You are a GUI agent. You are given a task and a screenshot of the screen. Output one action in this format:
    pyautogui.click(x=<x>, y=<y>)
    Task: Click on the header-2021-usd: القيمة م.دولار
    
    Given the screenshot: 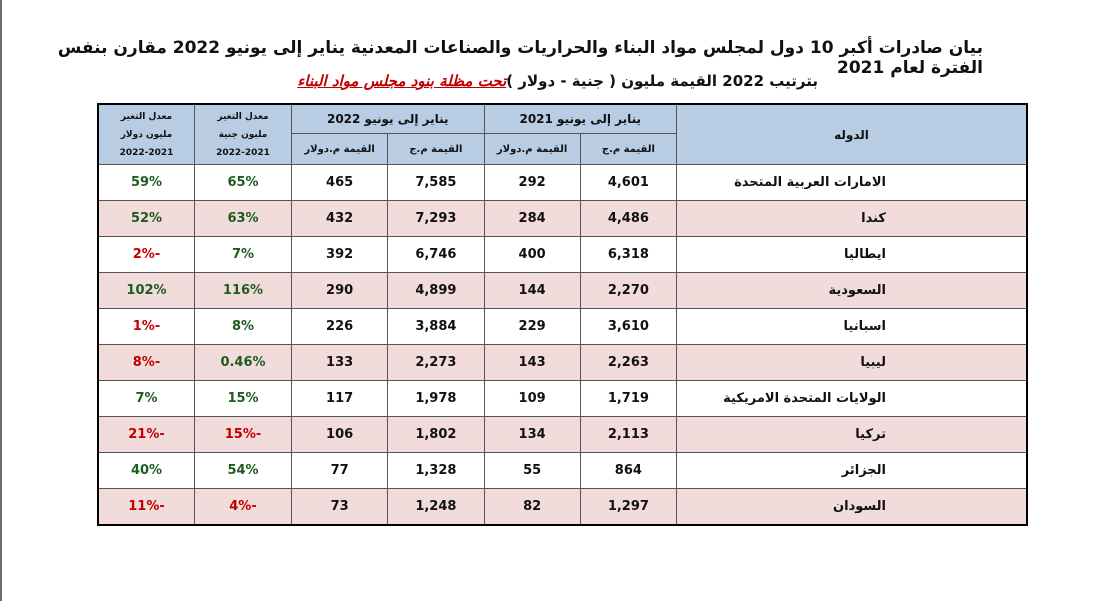 What is the action you would take?
    pyautogui.click(x=532, y=149)
    